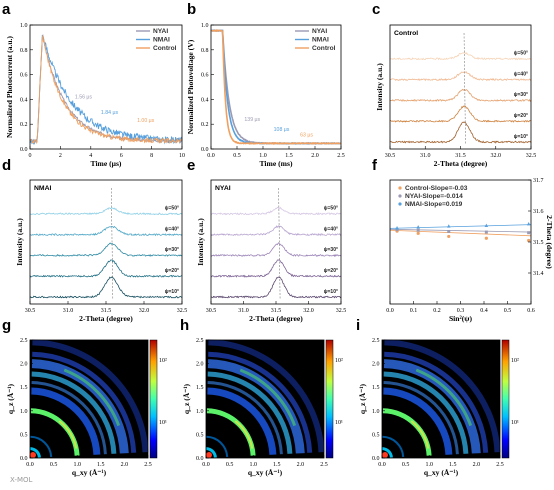 Image resolution: width=554 pixels, height=490 pixels. I want to click on psi-label: ψ=10°, so click(172, 292).